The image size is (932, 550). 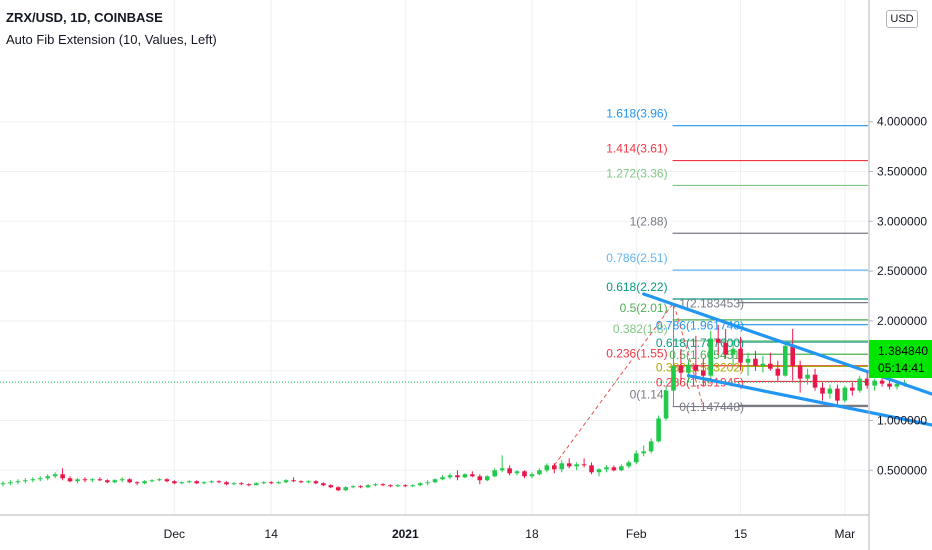 I want to click on fib-ext-label-2: 0.382(1.8), so click(x=640, y=329).